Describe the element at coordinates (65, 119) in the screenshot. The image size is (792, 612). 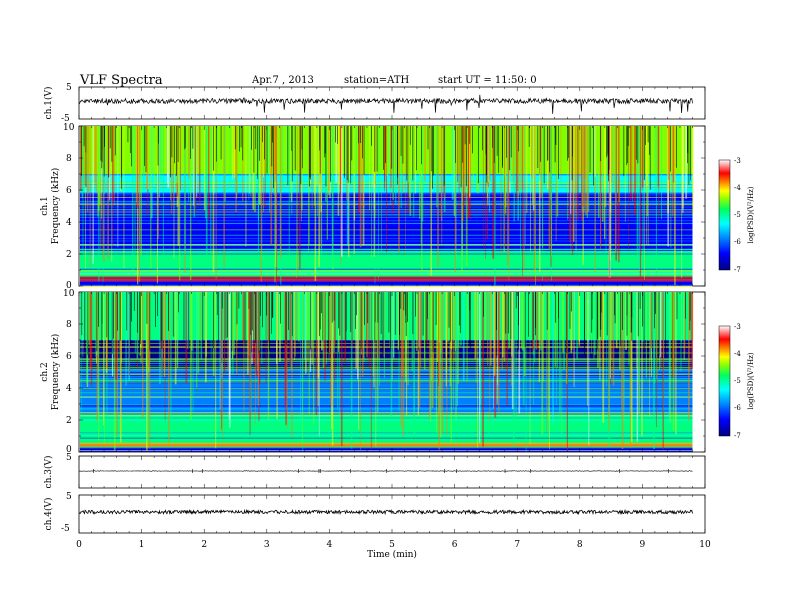
I see `ch1-ytick-bottom: -5` at that location.